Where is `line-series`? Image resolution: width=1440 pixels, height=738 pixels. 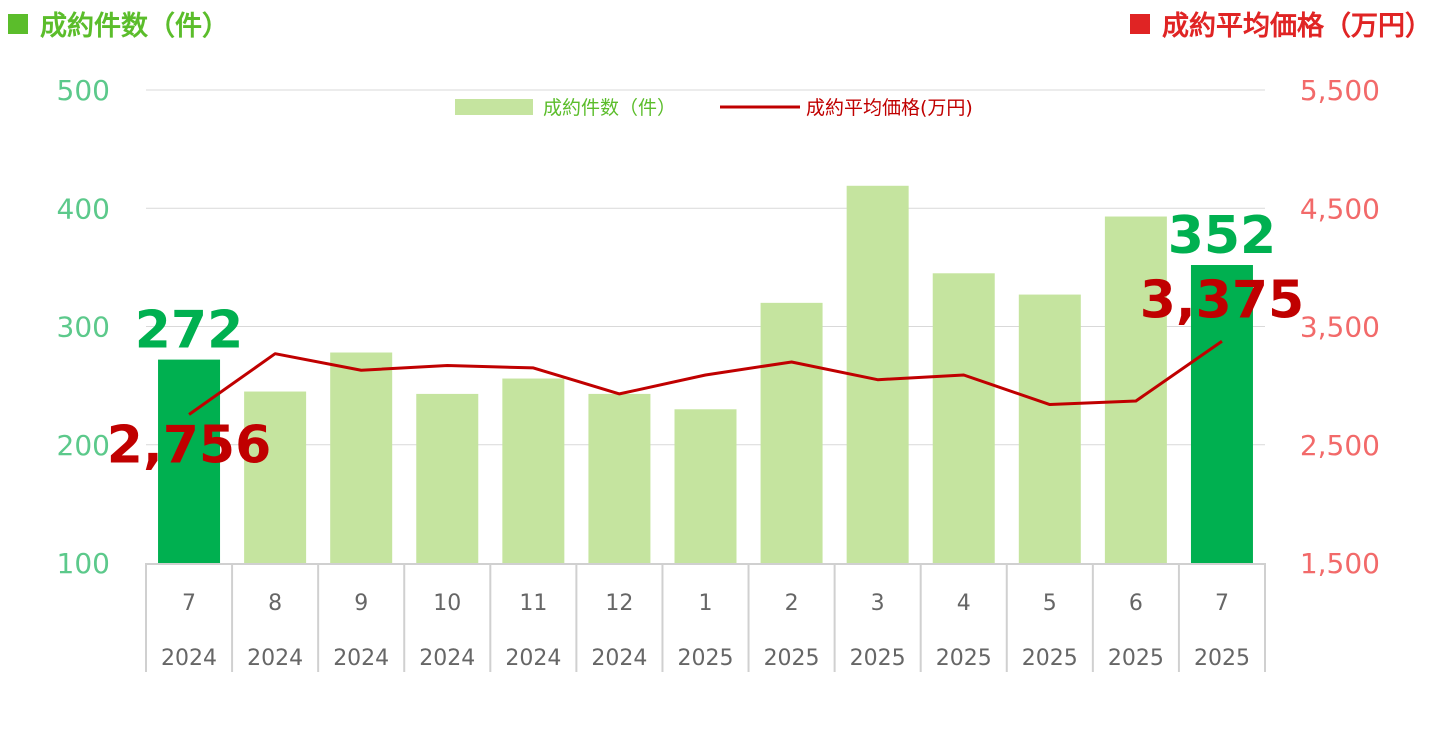
line-series is located at coordinates (705, 378).